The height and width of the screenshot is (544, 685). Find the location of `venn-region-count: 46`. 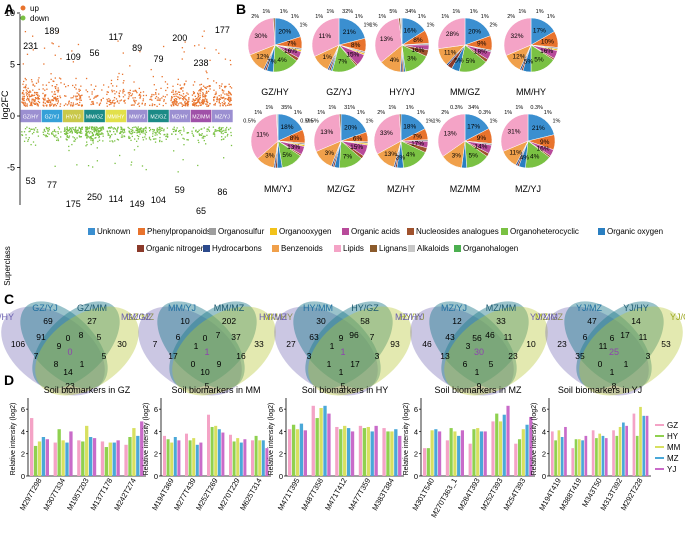

venn-region-count: 46 is located at coordinates (490, 335).